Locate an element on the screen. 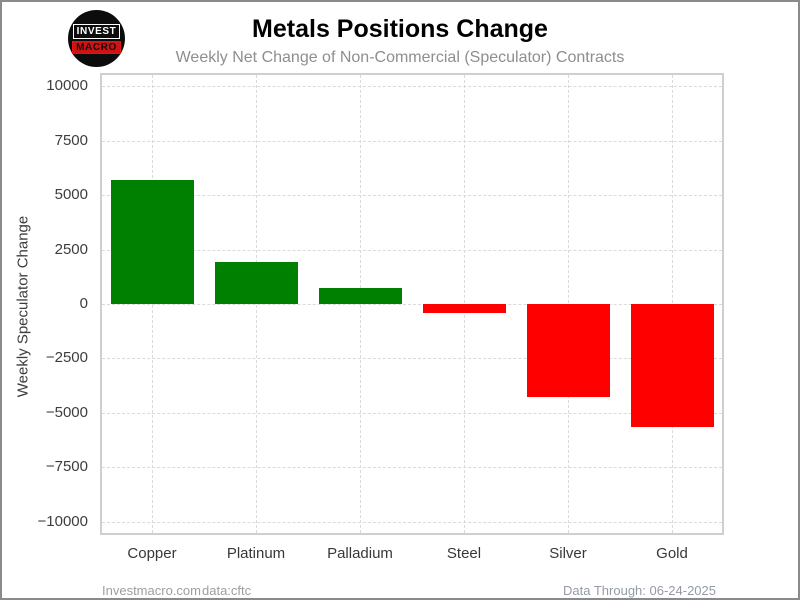 Image resolution: width=800 pixels, height=600 pixels. y-tick-label--7500: −7500 is located at coordinates (66, 467).